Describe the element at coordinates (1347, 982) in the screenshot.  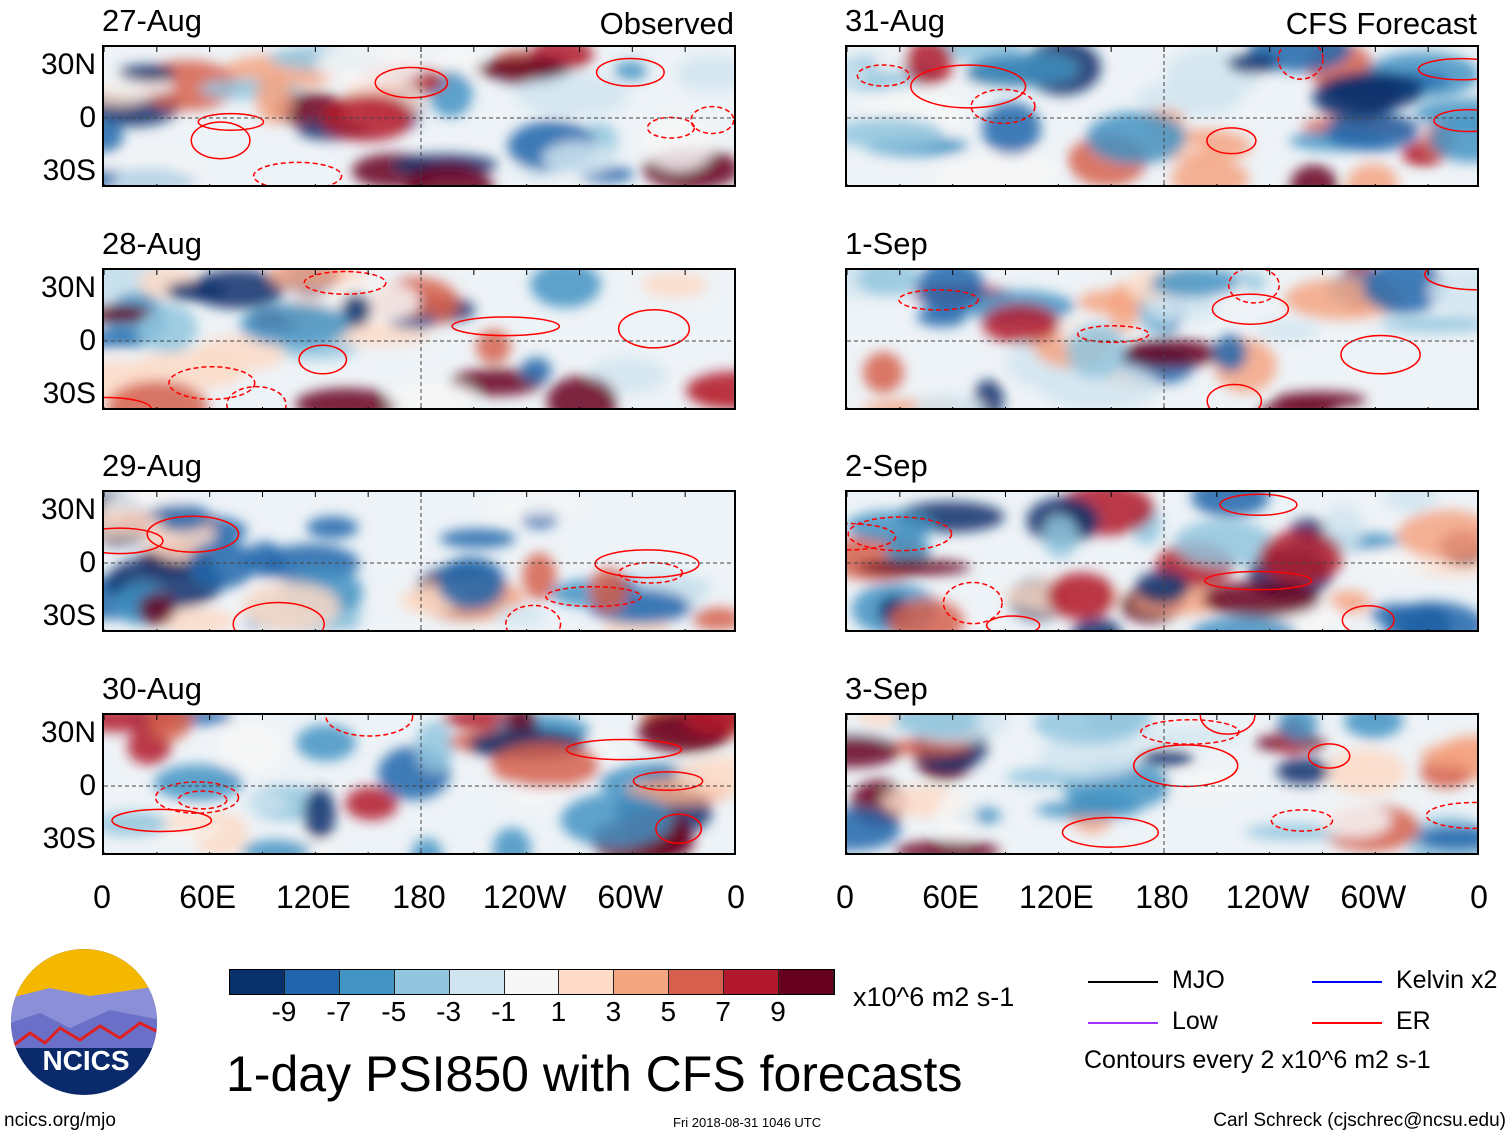
I see `legend-line-kelvin-x2` at that location.